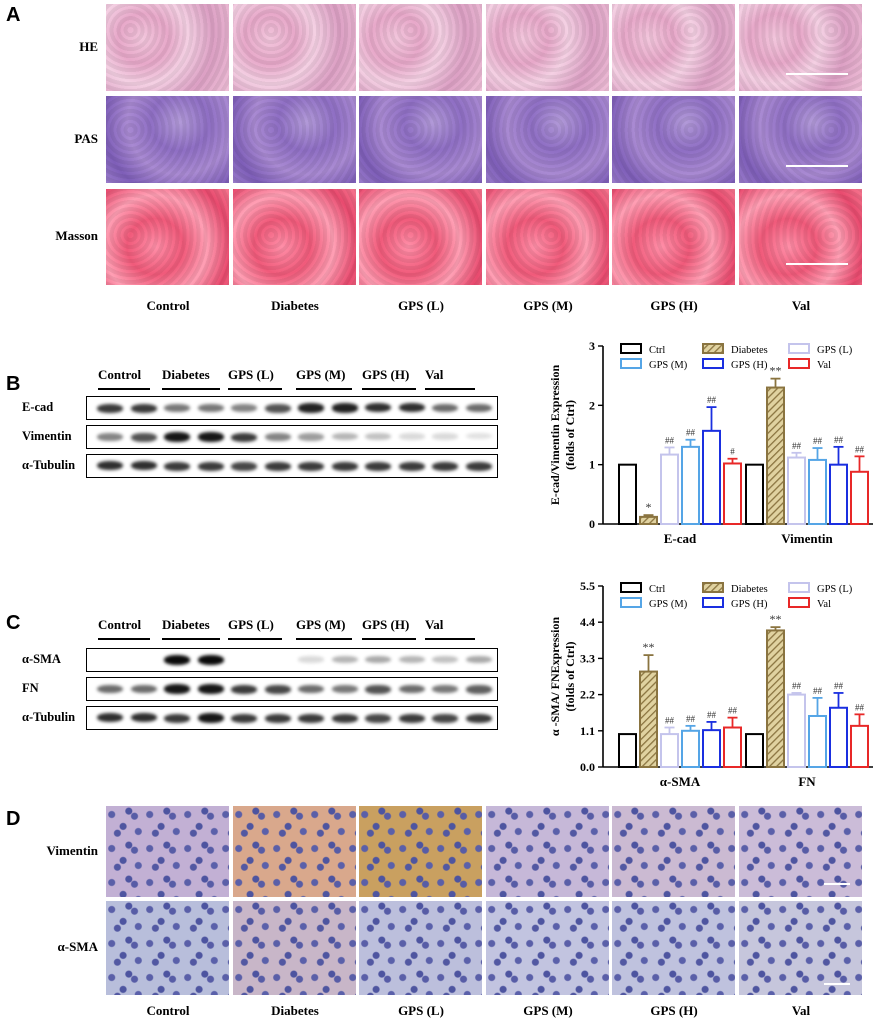  What do you see at coordinates (690, 485) in the screenshot?
I see `bar-gps-m-e-cad` at bounding box center [690, 485].